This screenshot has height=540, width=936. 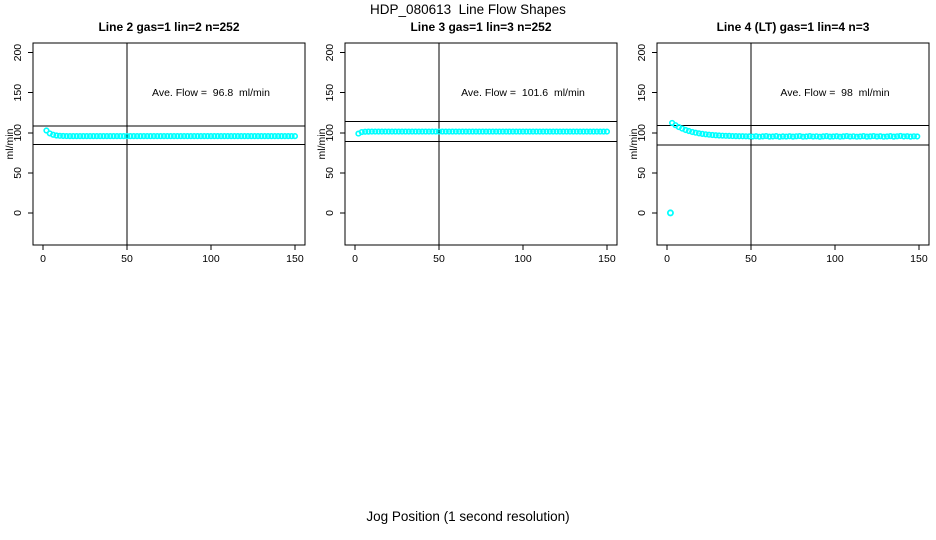 I want to click on plot-area: 0 50 100 150 0 50 100 150 200, so click(x=471, y=153).